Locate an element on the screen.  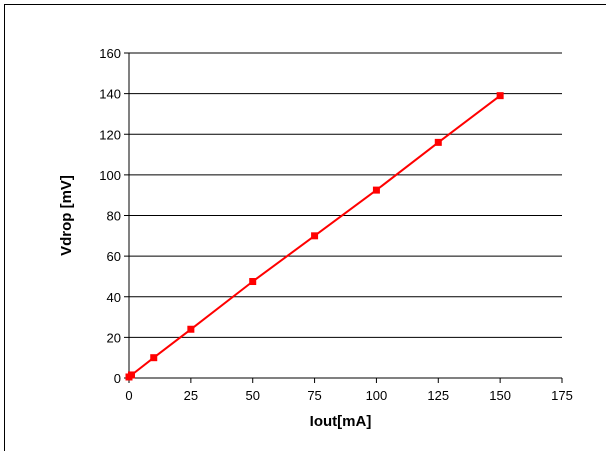
x-tick-label: 25 is located at coordinates (191, 395).